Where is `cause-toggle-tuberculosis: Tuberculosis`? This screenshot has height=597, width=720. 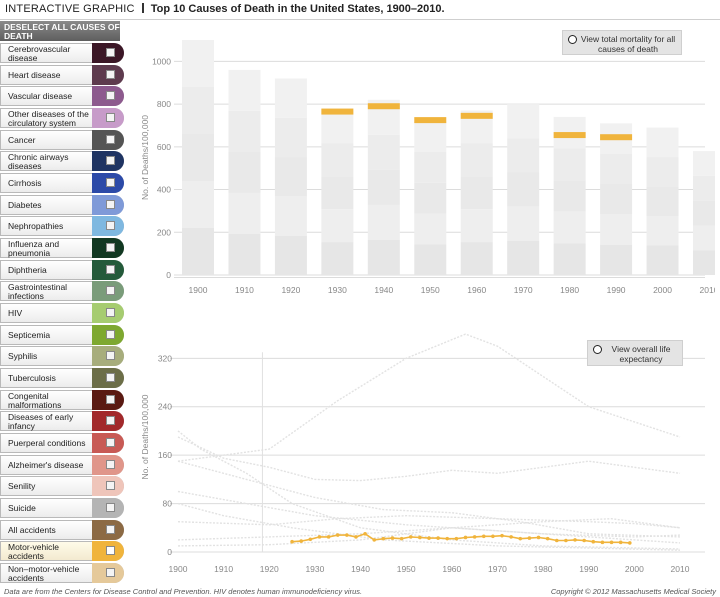
cause-toggle-tuberculosis: Tuberculosis is located at coordinates (62, 378).